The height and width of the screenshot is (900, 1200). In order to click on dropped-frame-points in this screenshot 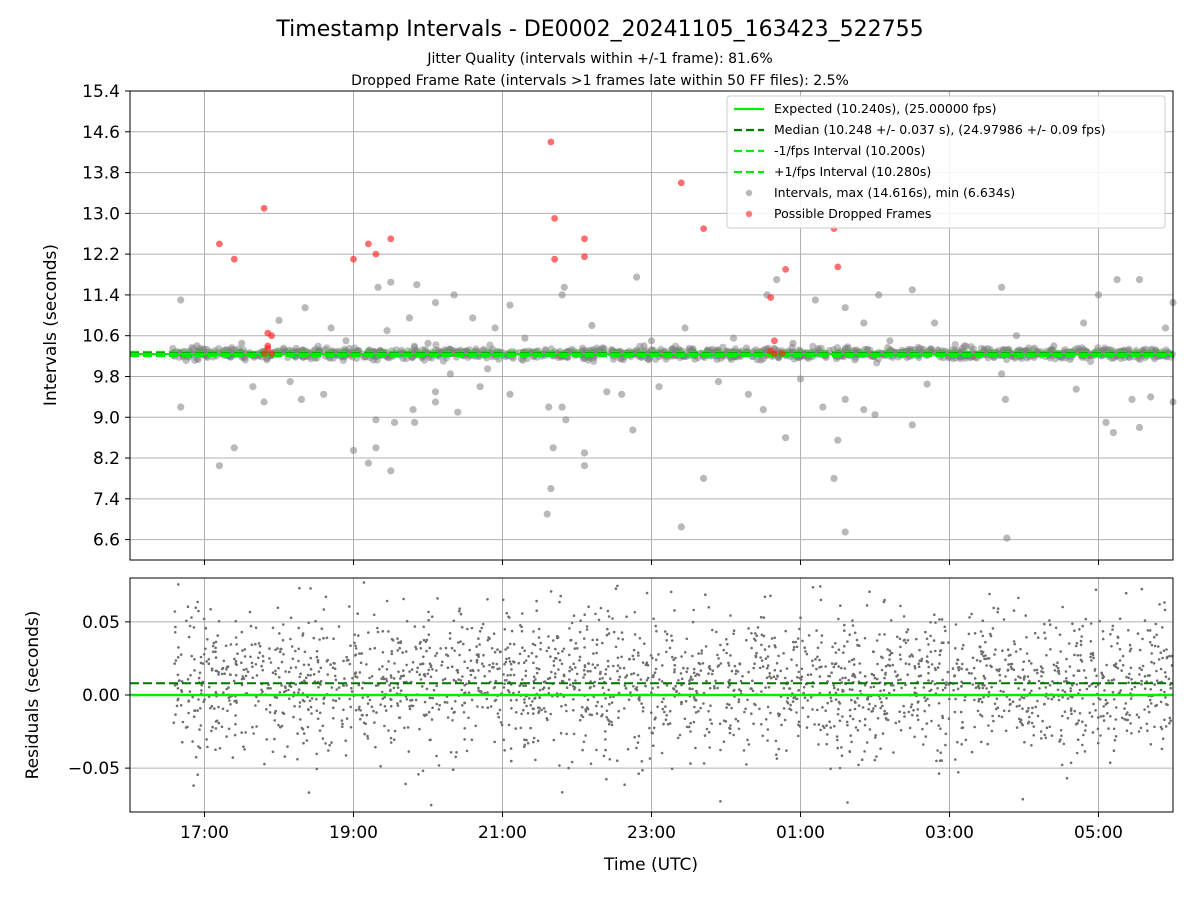, I will do `click(529, 247)`.